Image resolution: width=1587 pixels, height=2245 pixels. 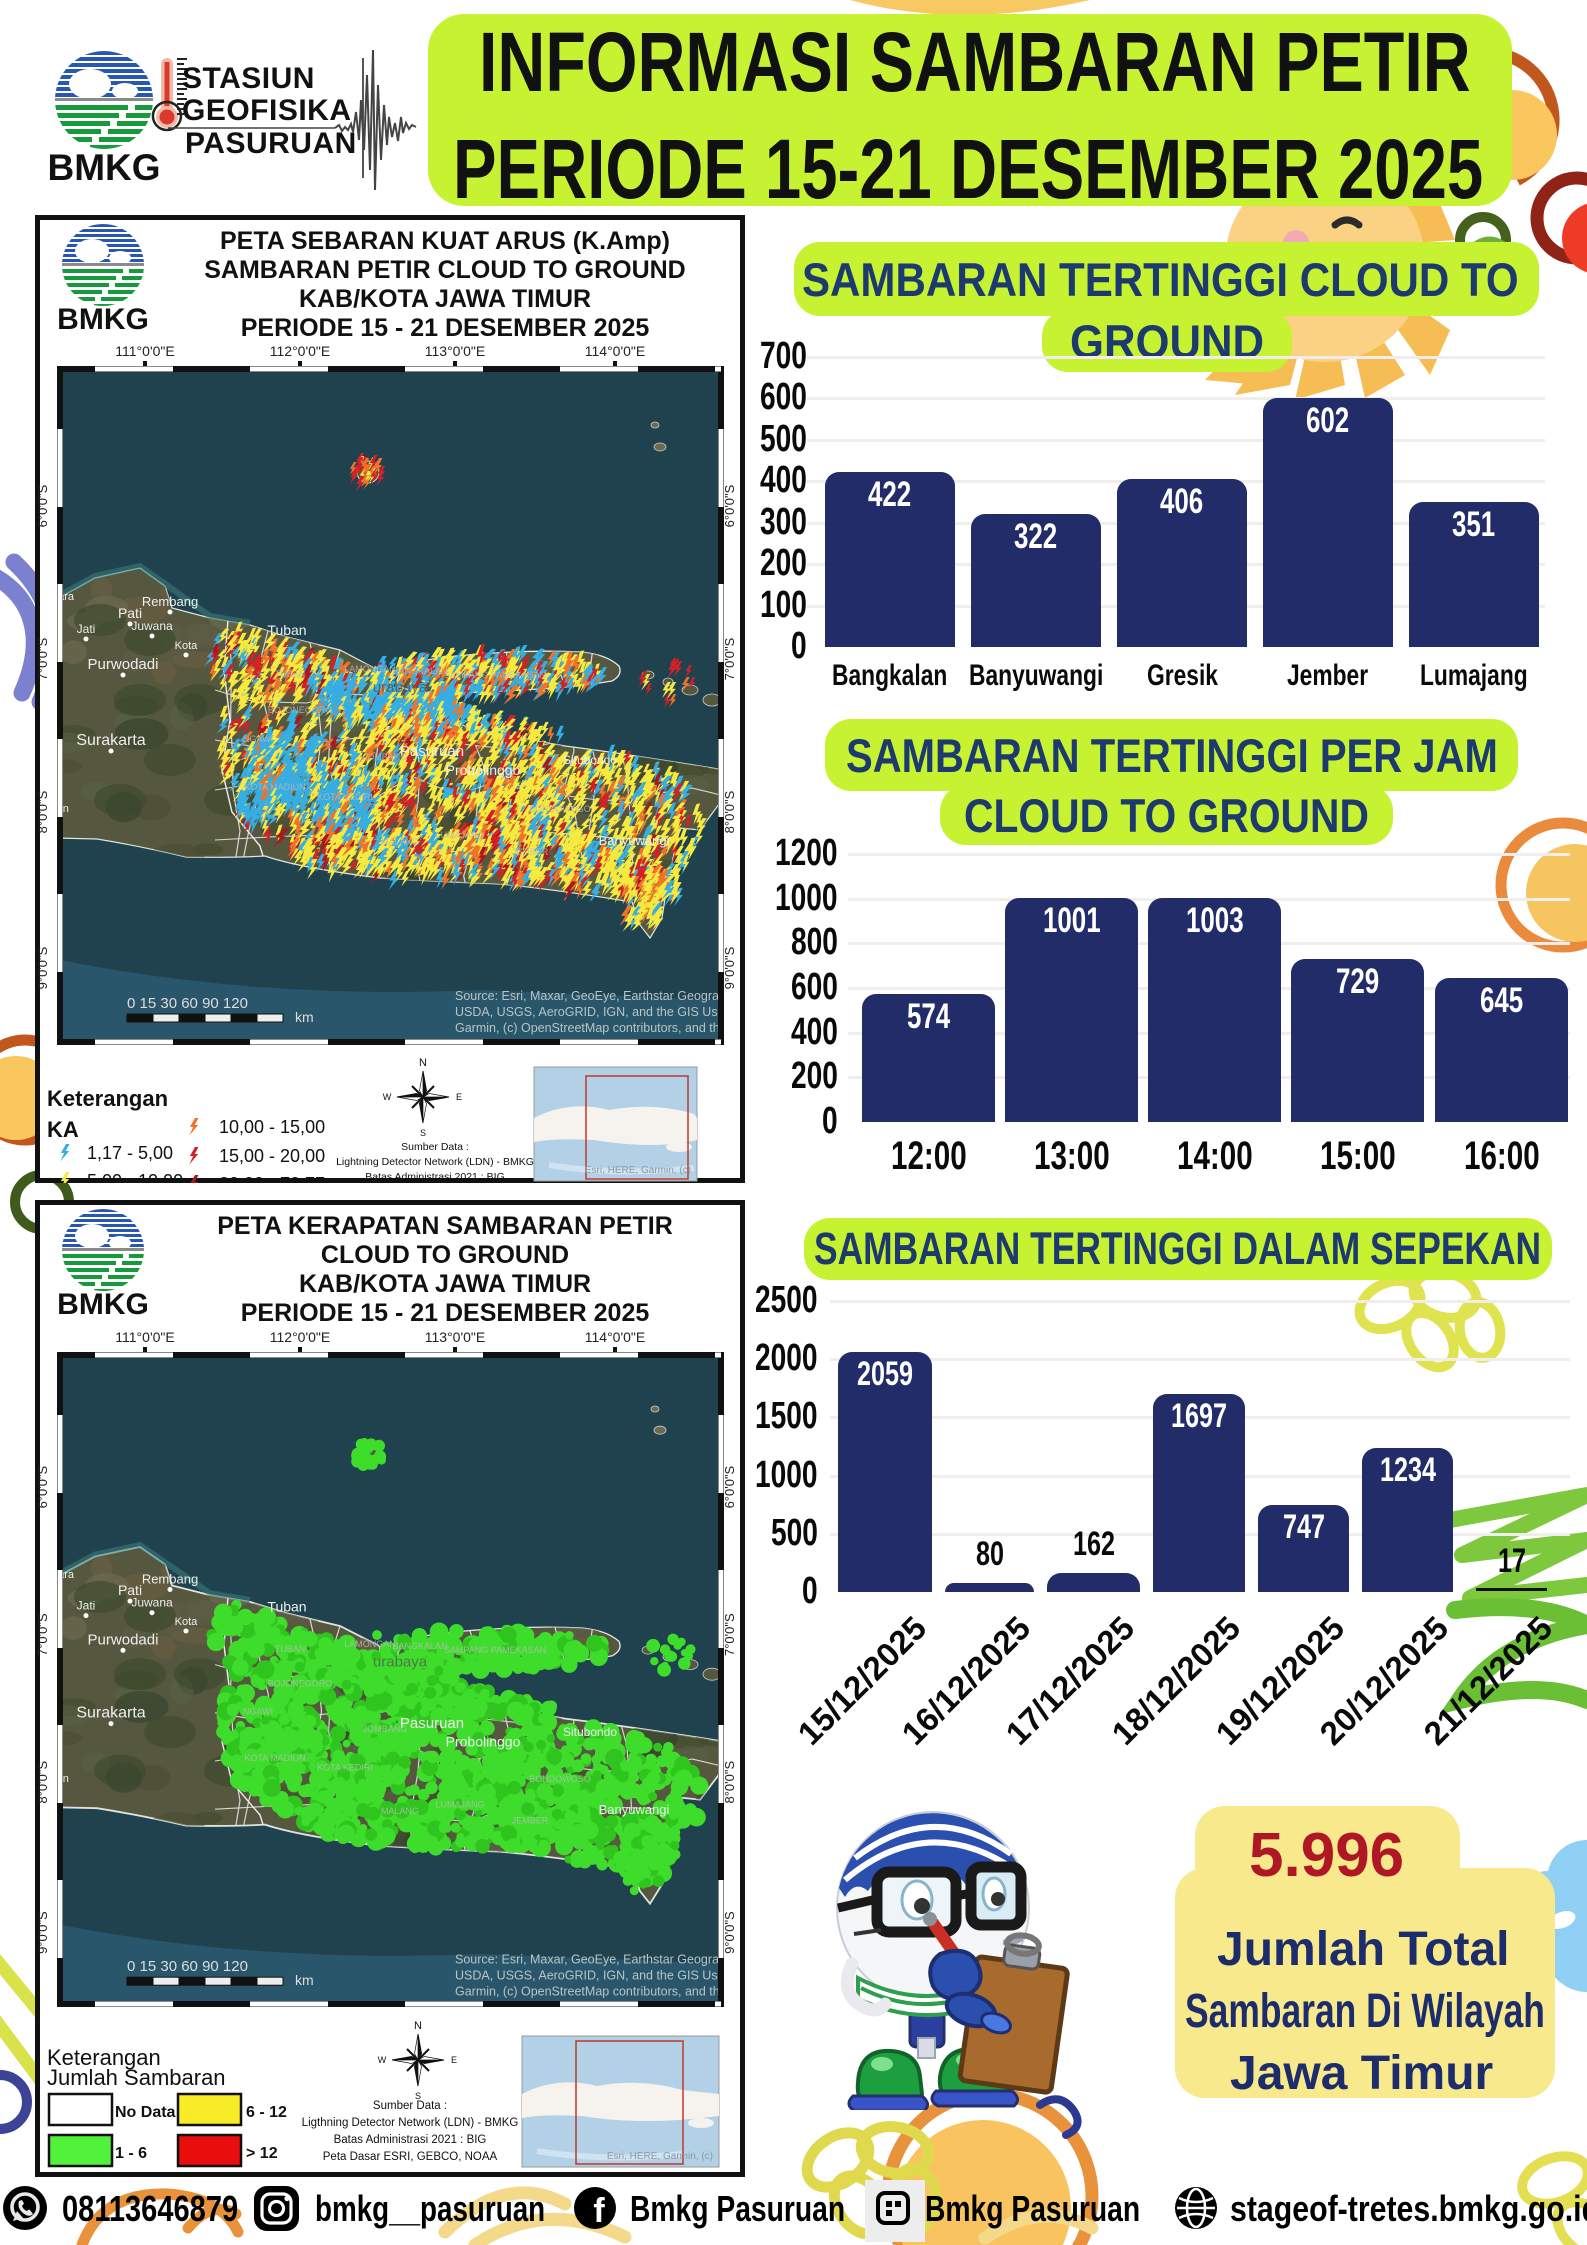 I want to click on svg-text: 1,17 - 5,00, so click(x=130, y=1153).